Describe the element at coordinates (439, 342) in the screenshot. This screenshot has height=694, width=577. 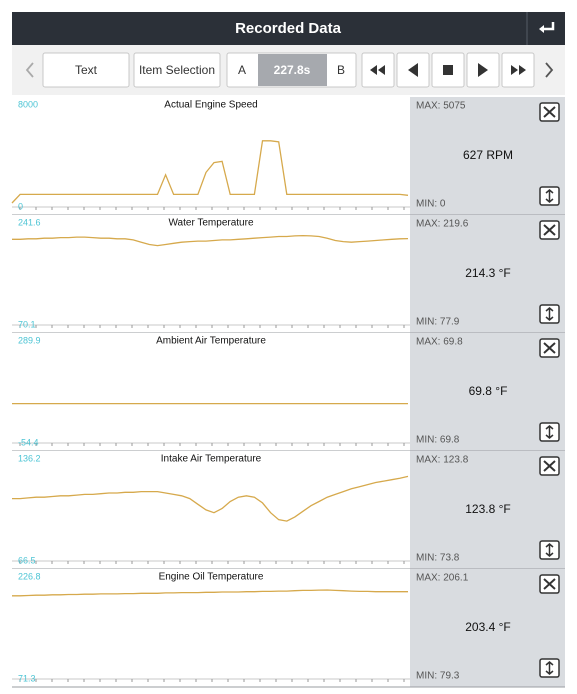
I see `max-label: MAX: 69.8` at that location.